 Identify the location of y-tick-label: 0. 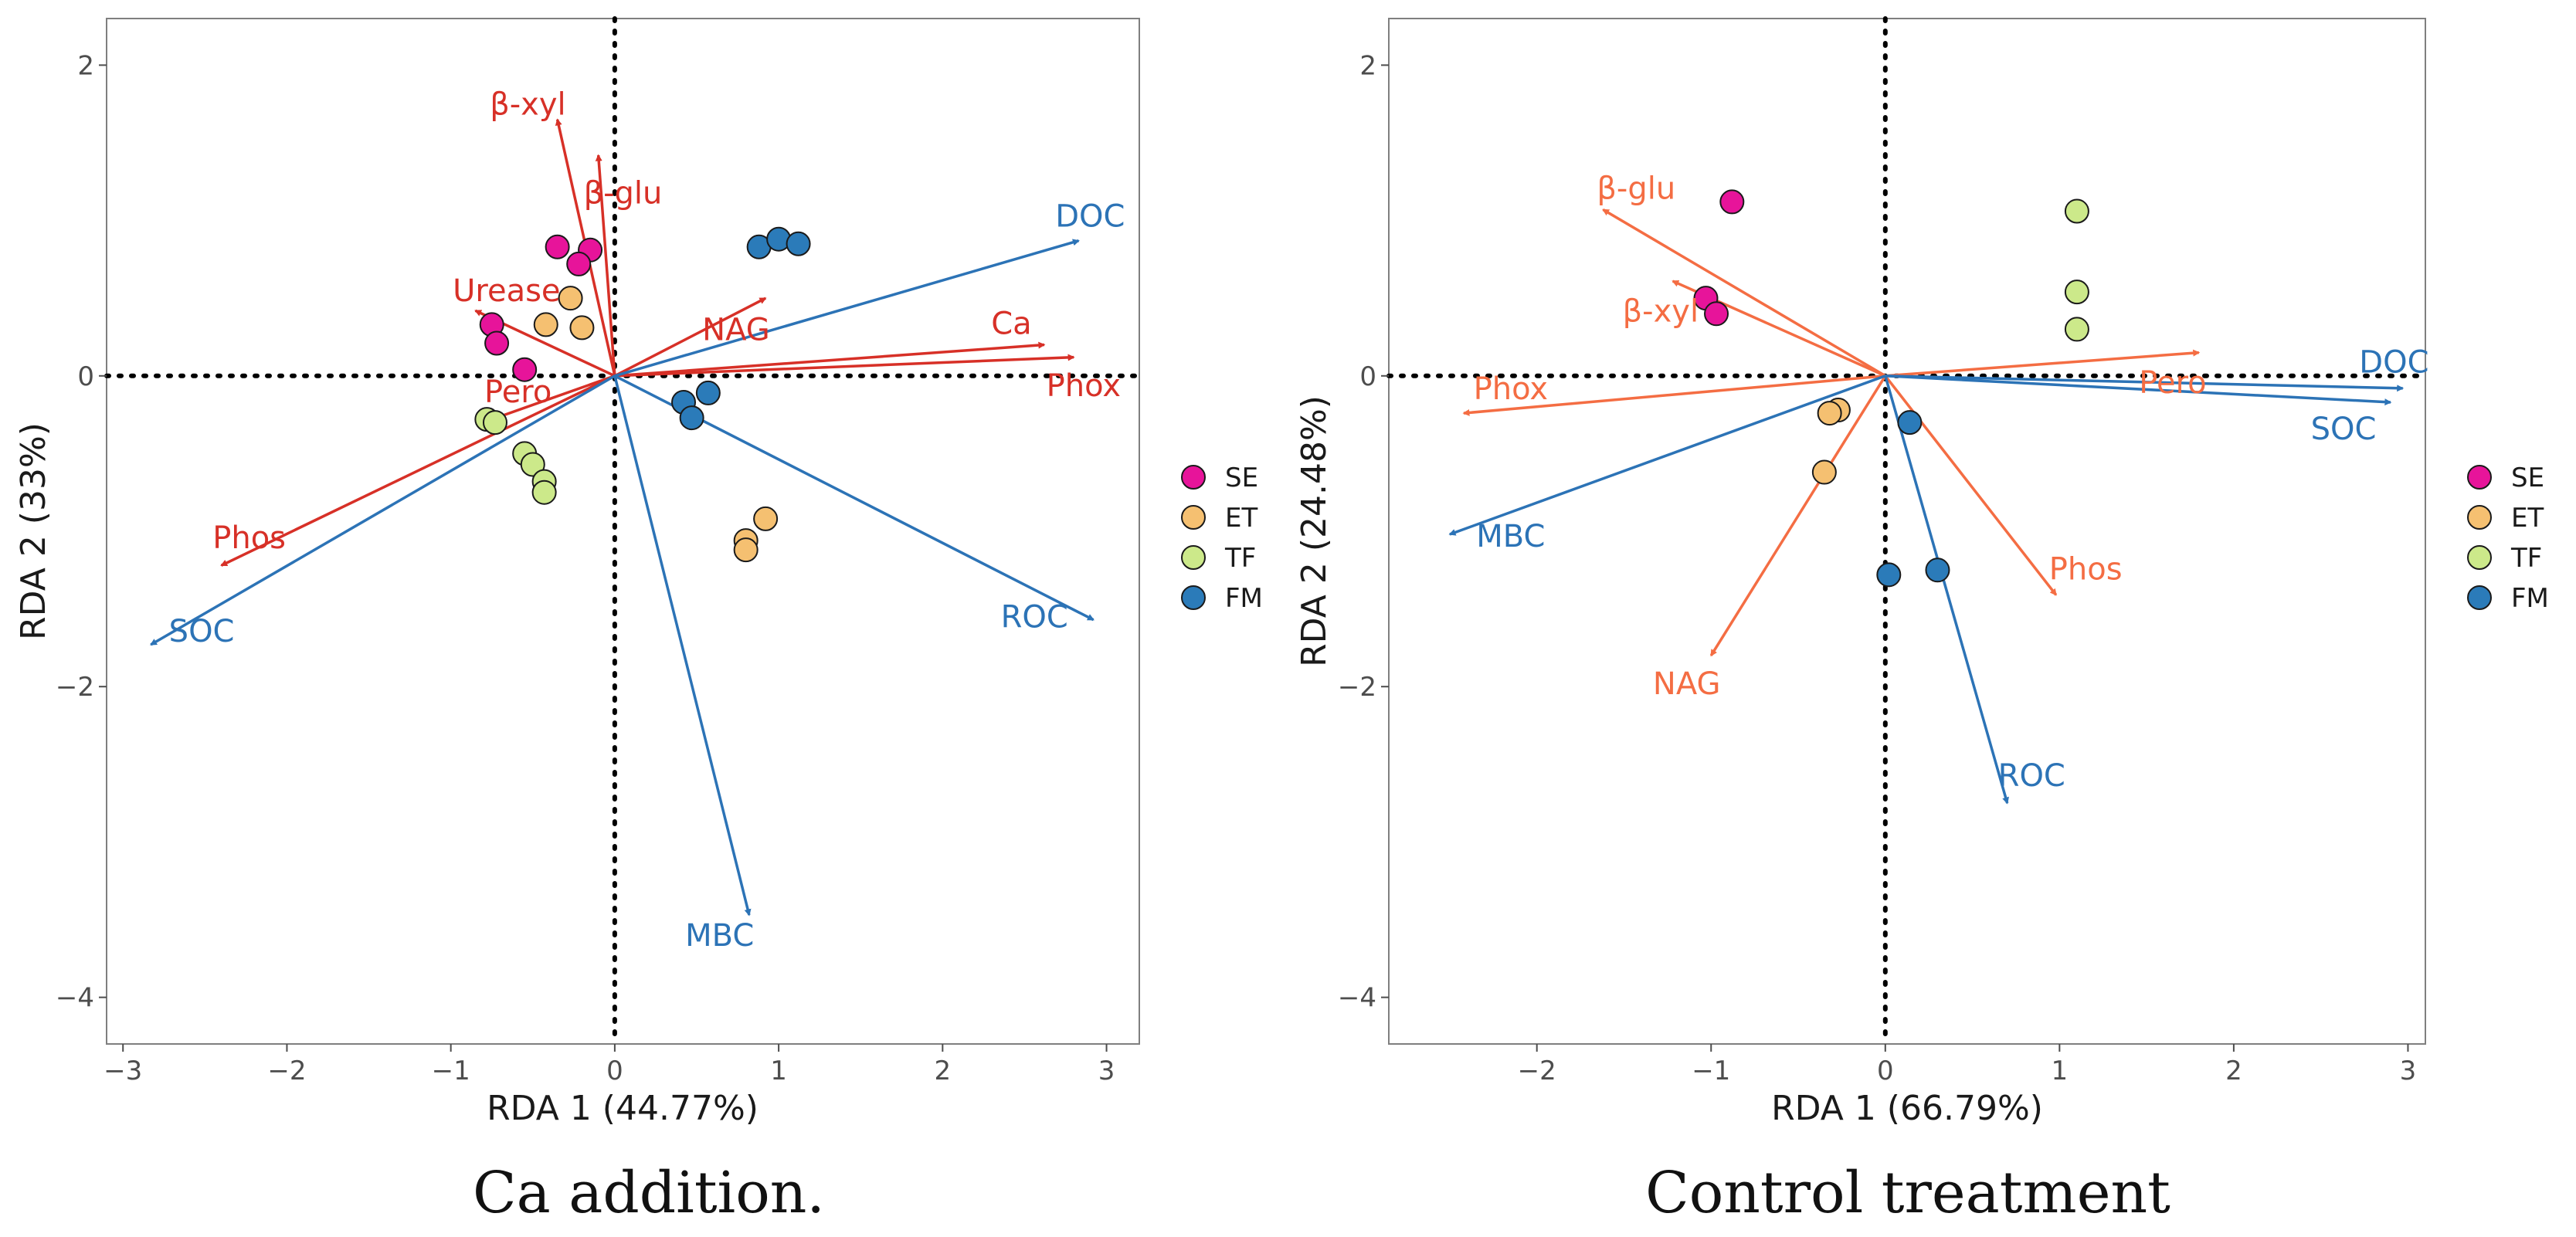
(85, 376).